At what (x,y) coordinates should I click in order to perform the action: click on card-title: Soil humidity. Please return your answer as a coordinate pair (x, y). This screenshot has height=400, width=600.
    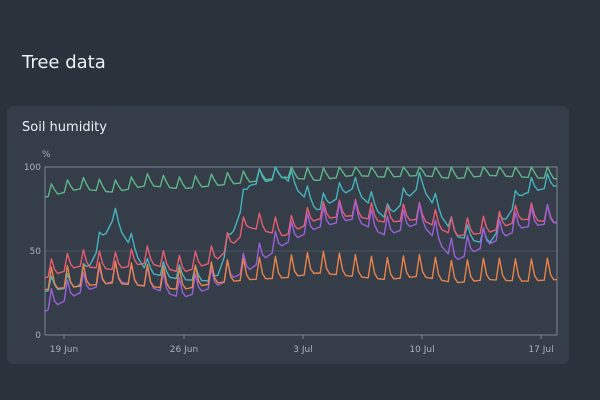
    Looking at the image, I should click on (64, 127).